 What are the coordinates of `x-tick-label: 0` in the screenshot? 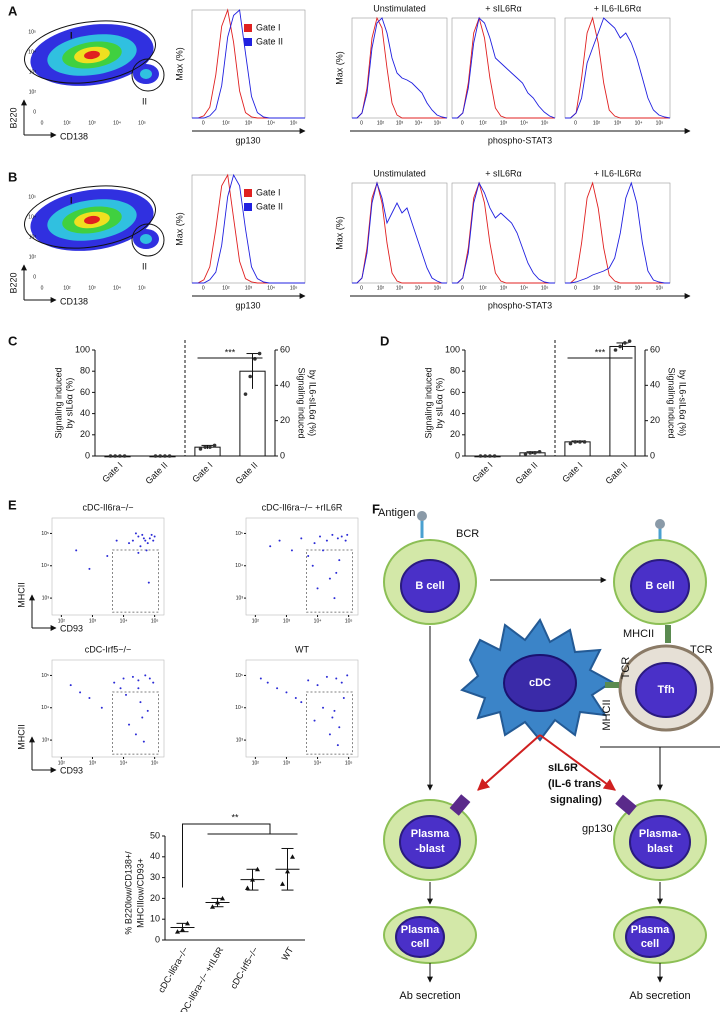 It's located at (203, 288).